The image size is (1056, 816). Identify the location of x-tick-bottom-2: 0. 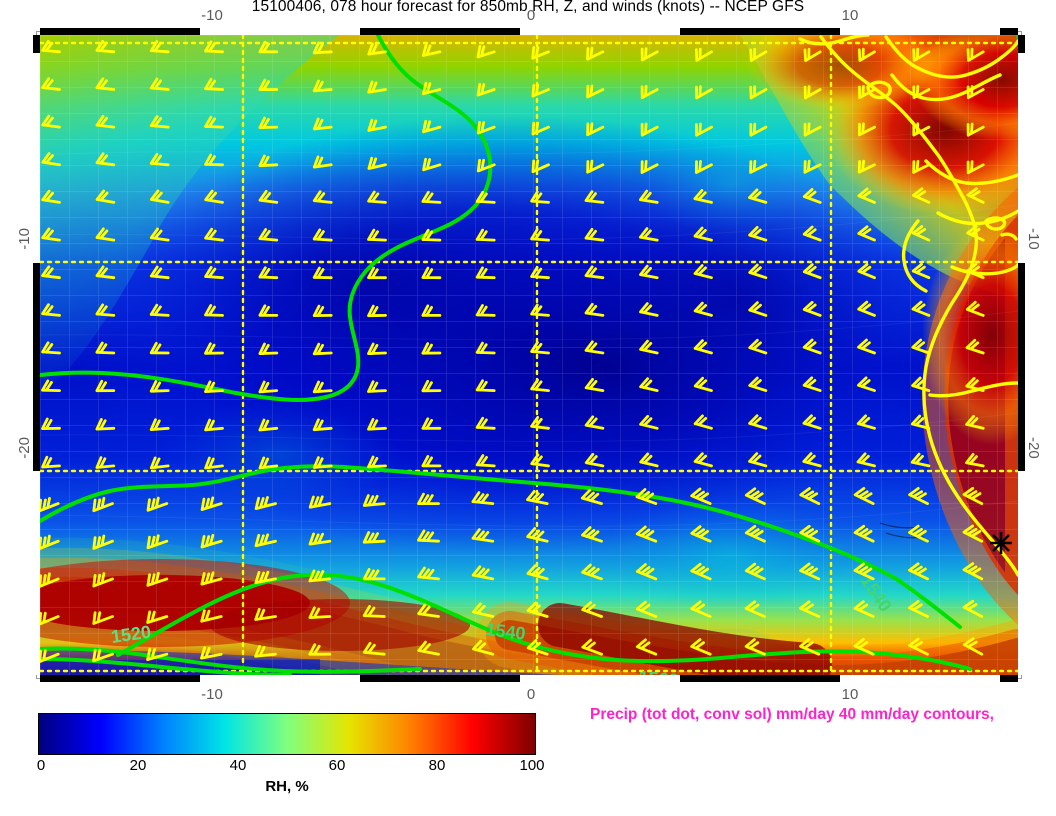
(531, 694).